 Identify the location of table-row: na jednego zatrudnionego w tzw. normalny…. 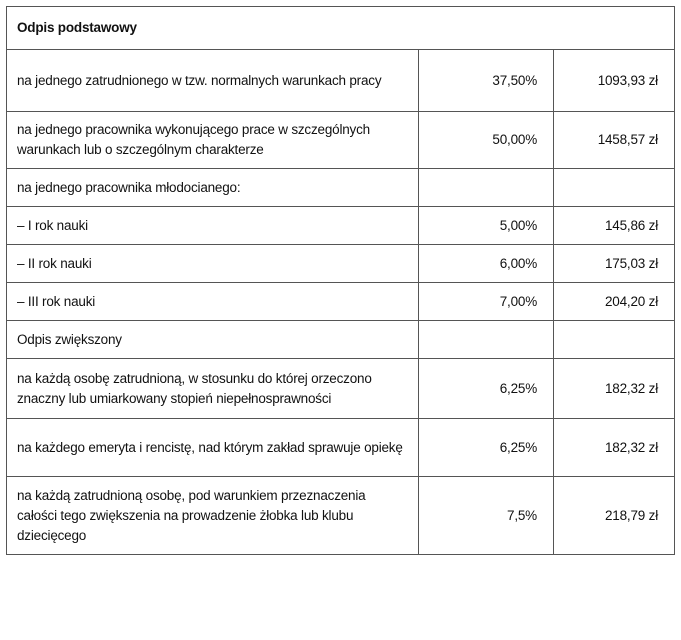
(340, 80).